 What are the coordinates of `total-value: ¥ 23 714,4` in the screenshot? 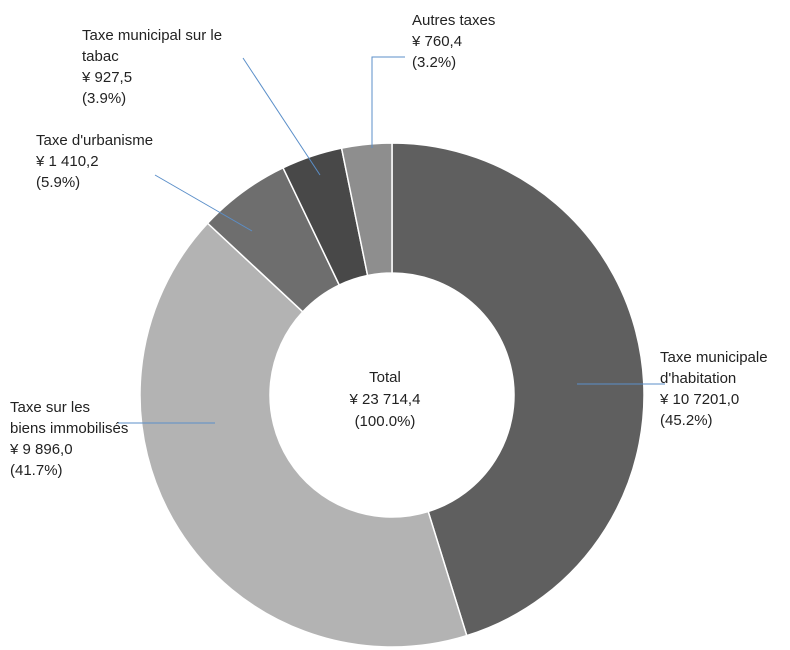 It's located at (385, 399).